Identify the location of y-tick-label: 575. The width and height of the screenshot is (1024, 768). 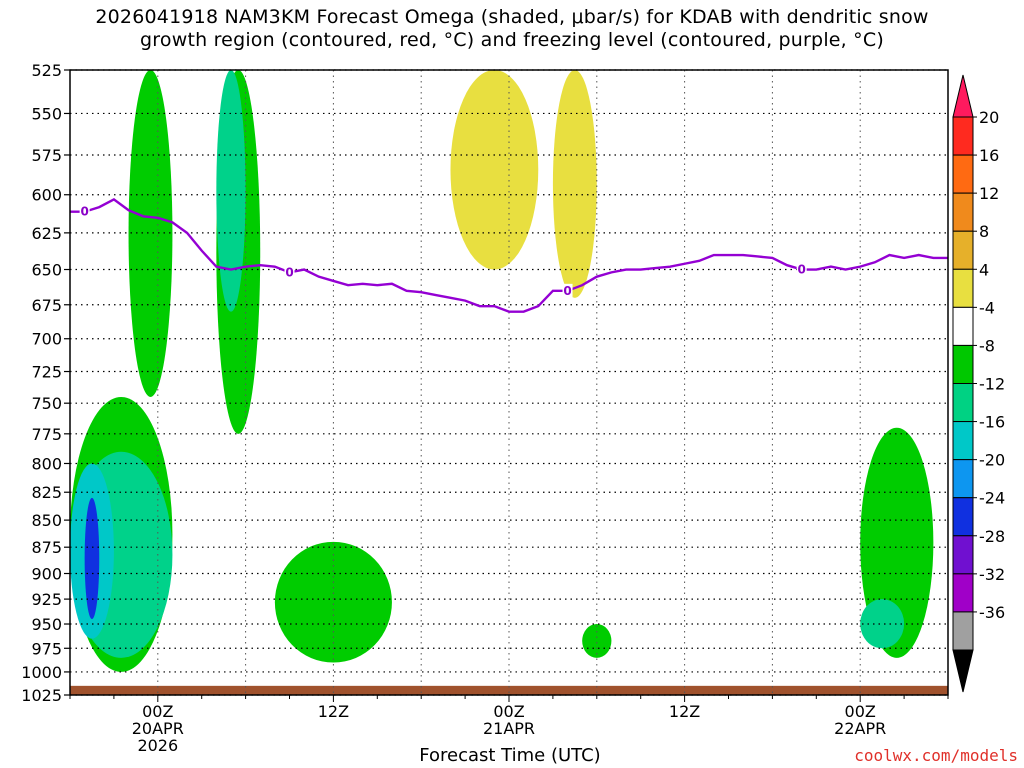
(46, 155).